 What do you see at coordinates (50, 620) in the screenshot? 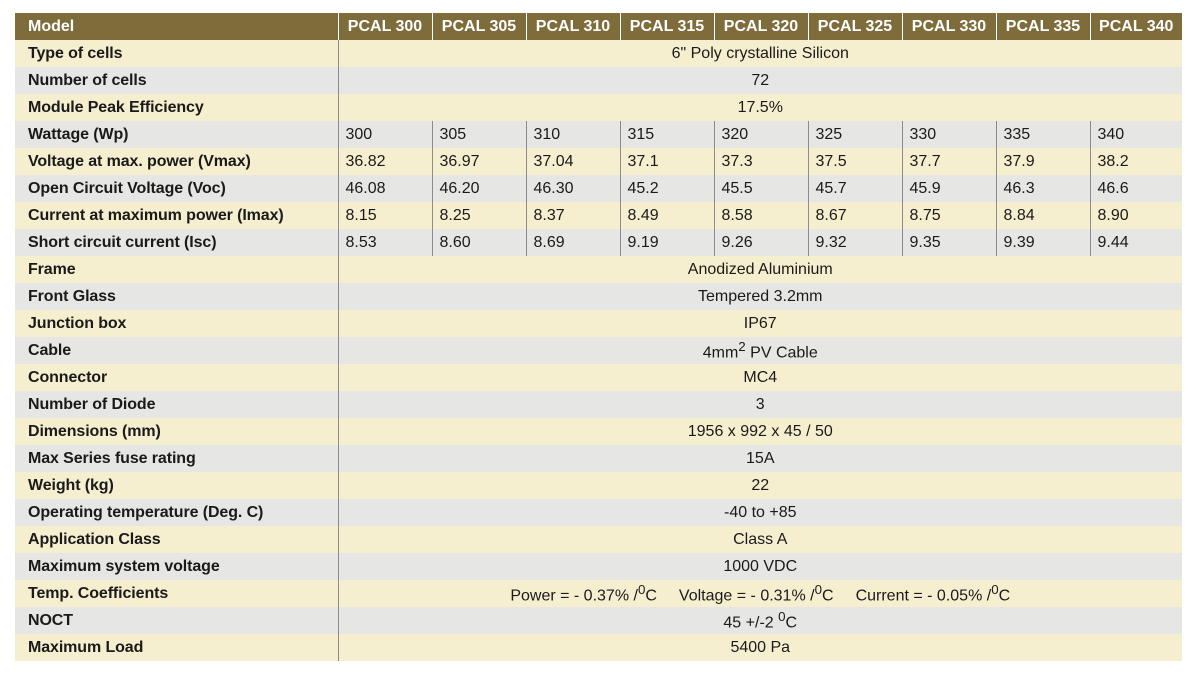
I see `spec-label: NOCT` at bounding box center [50, 620].